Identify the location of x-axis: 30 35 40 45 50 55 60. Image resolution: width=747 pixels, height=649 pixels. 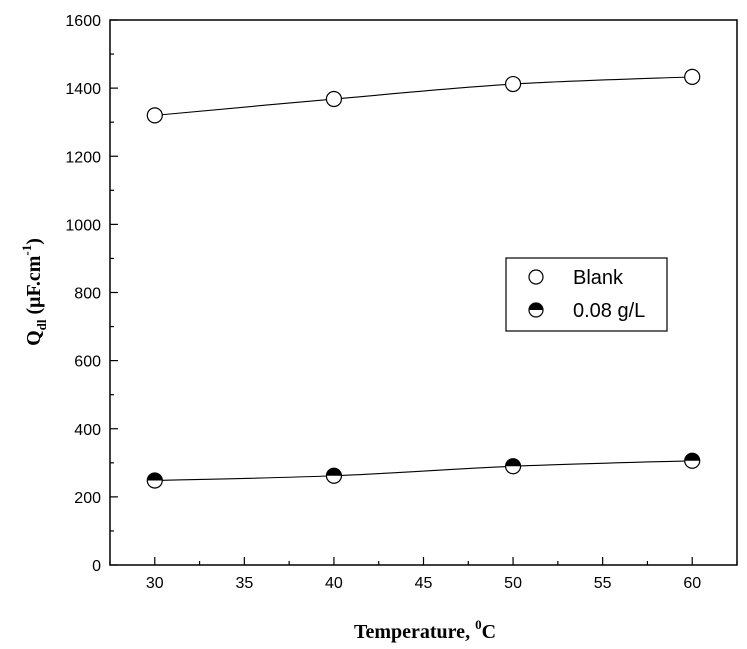
(423, 574).